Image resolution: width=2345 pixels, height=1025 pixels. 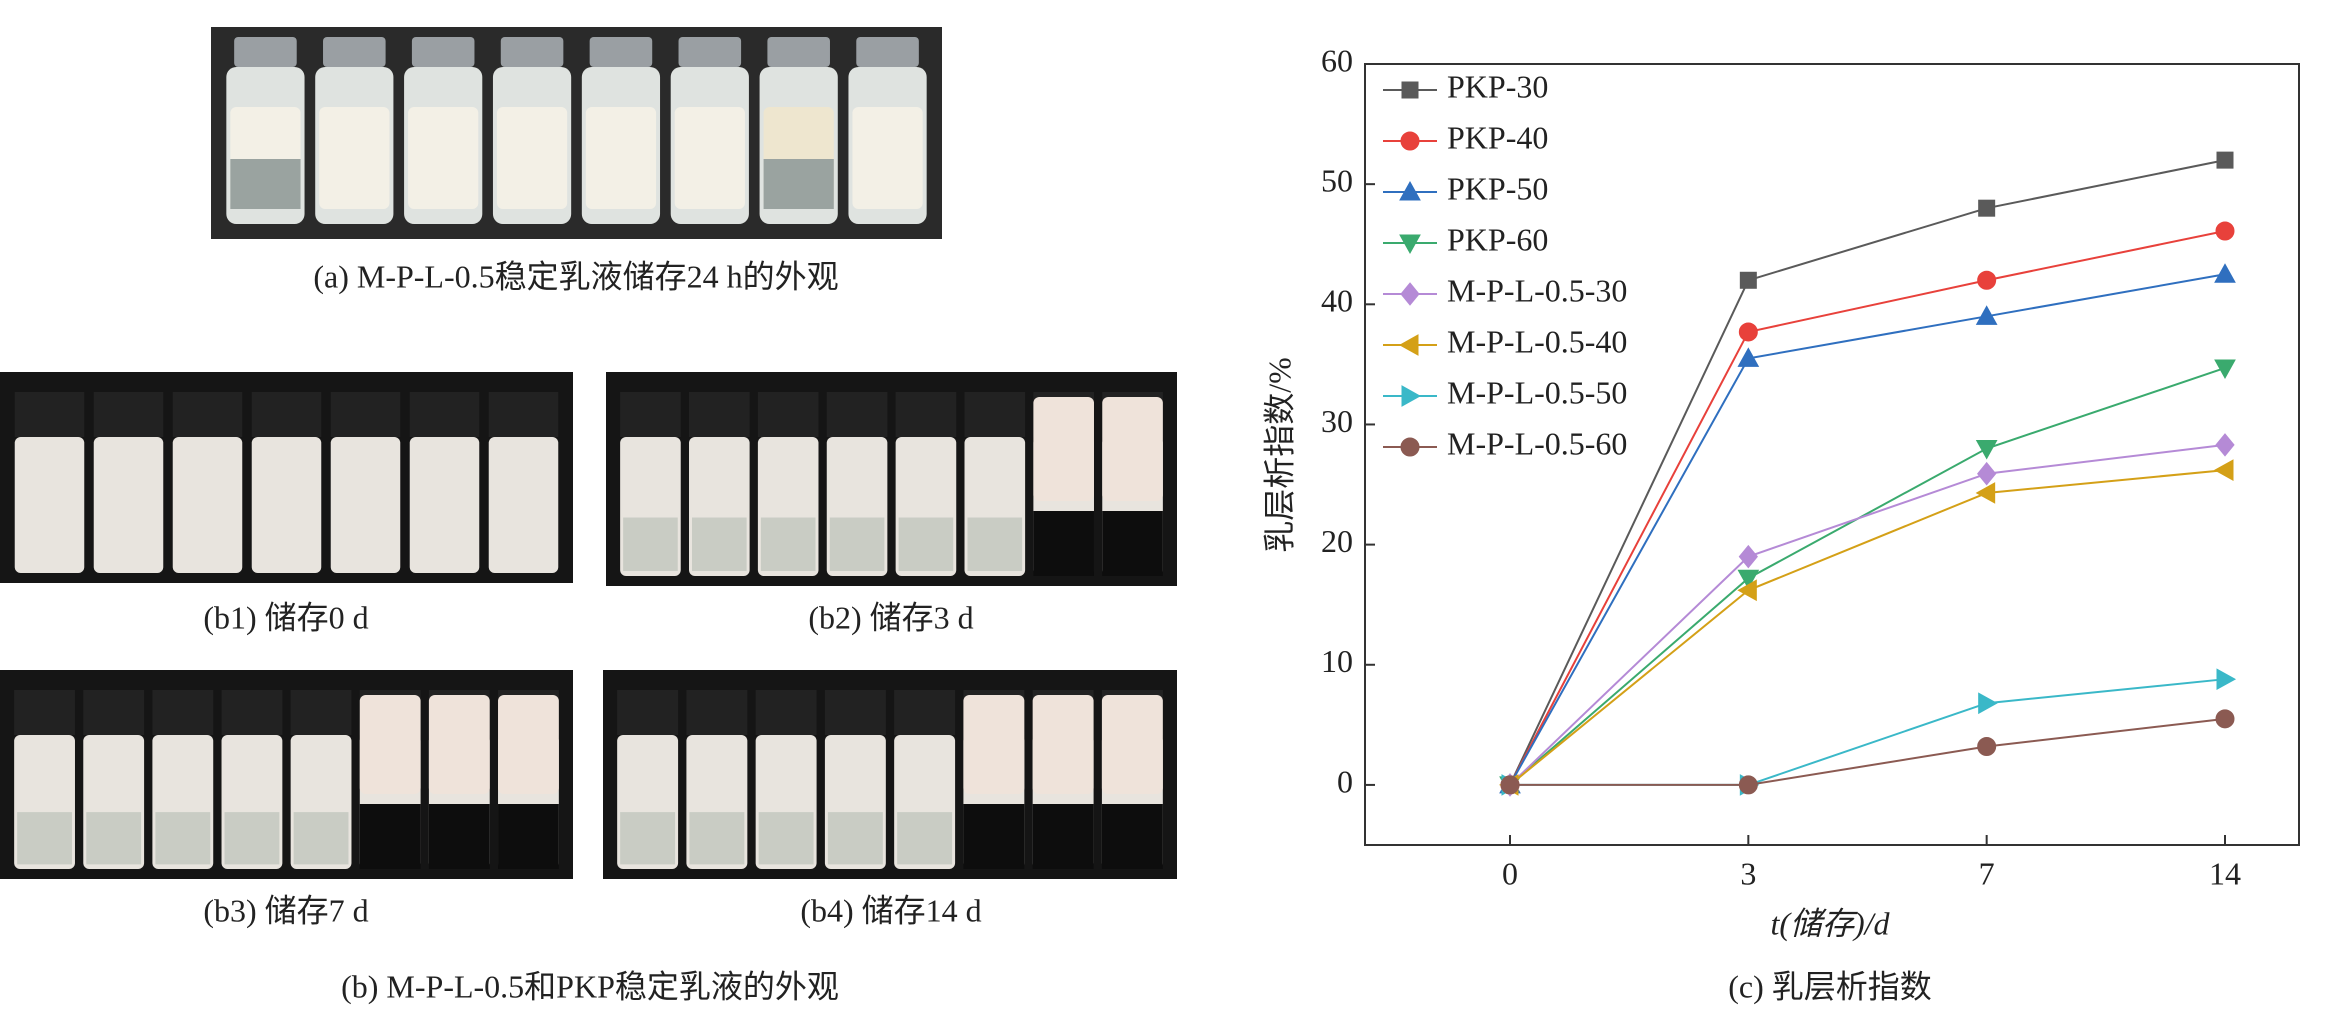 What do you see at coordinates (1337, 60) in the screenshot?
I see `y-tick-label: 60` at bounding box center [1337, 60].